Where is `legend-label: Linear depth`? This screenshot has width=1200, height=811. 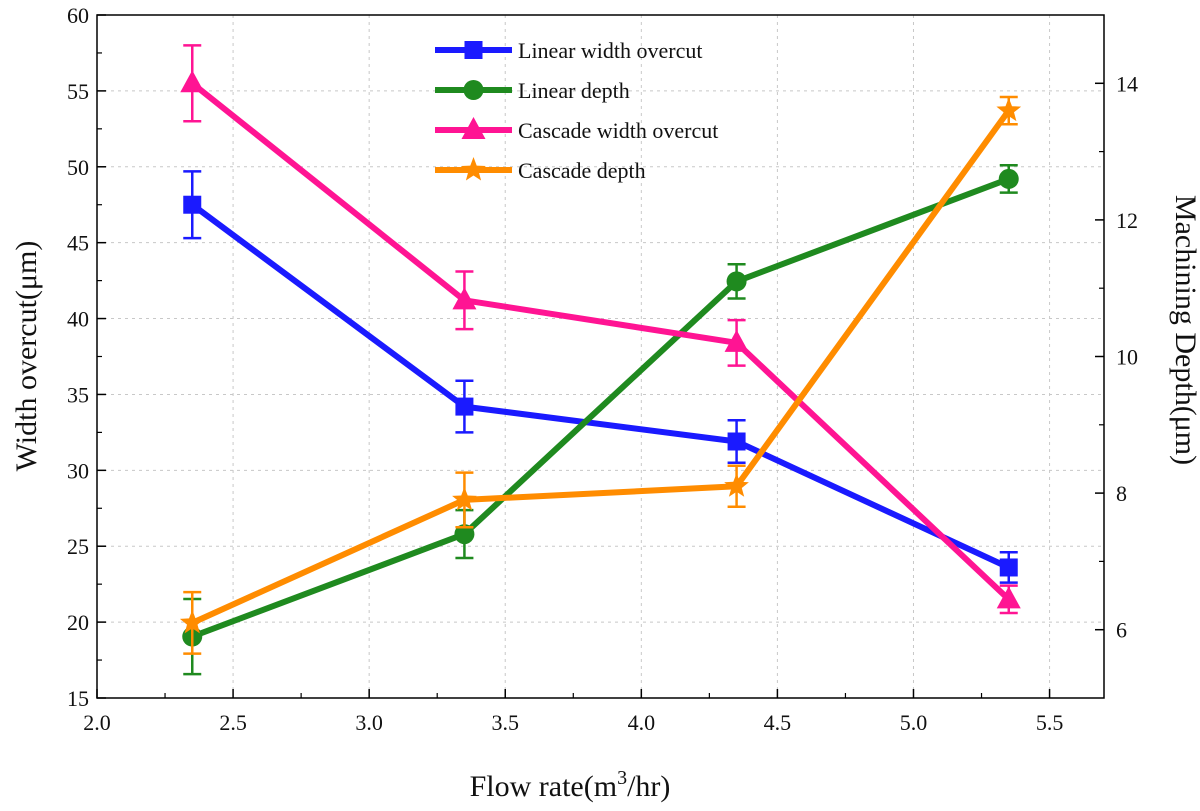 legend-label: Linear depth is located at coordinates (574, 90).